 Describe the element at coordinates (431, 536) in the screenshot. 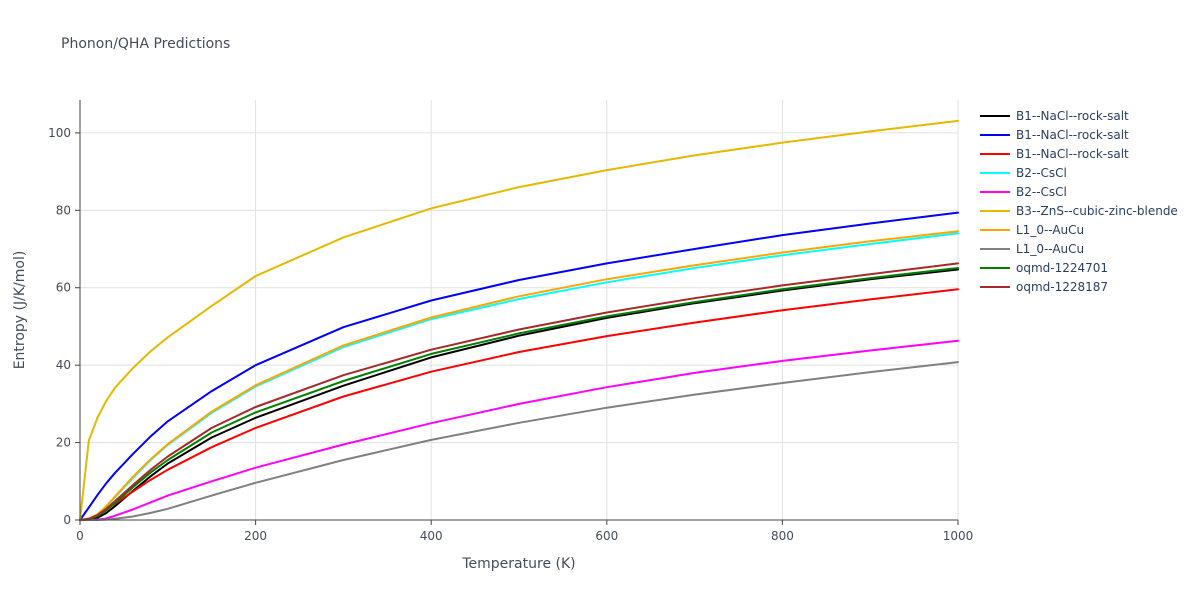

I see `x-tick-label: 400` at that location.